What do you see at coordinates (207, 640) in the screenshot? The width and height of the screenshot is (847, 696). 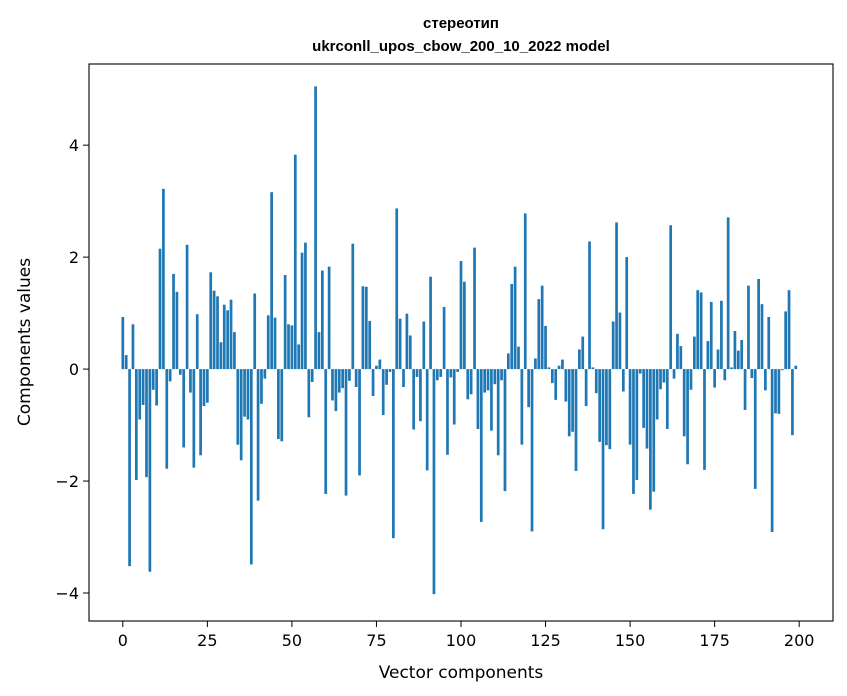 I see `x-tick-label: 25` at bounding box center [207, 640].